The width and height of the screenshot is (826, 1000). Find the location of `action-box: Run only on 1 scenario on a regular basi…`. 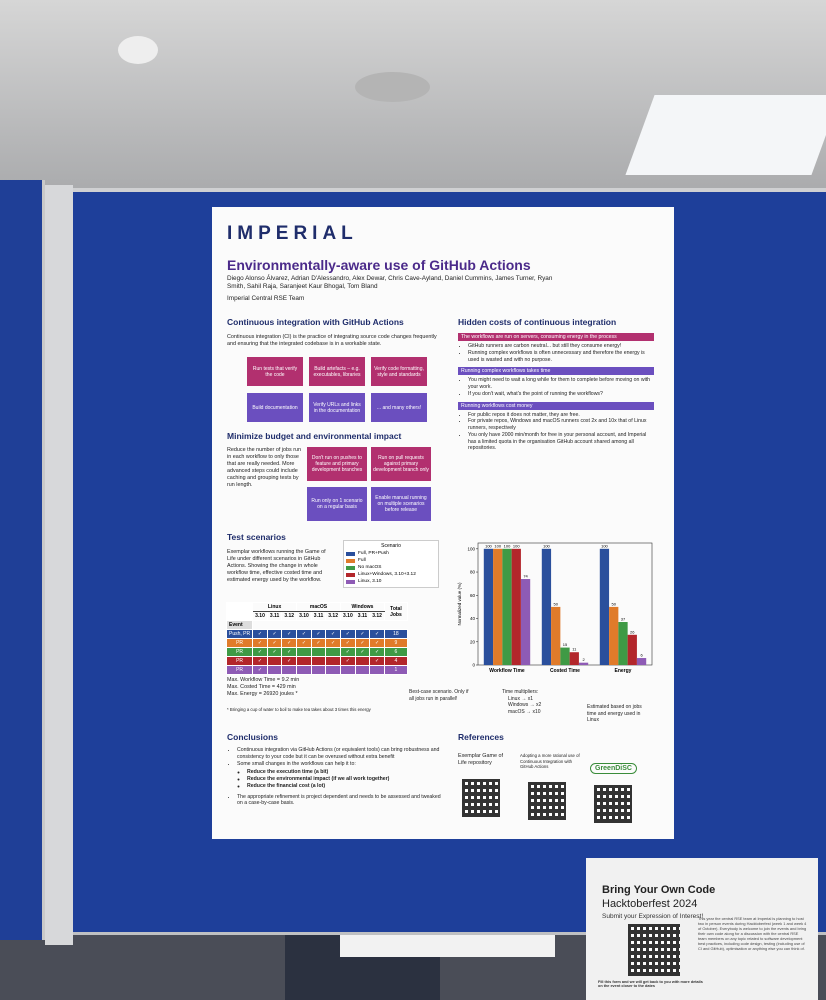

action-box: Run only on 1 scenario on a regular basi… is located at coordinates (337, 504).